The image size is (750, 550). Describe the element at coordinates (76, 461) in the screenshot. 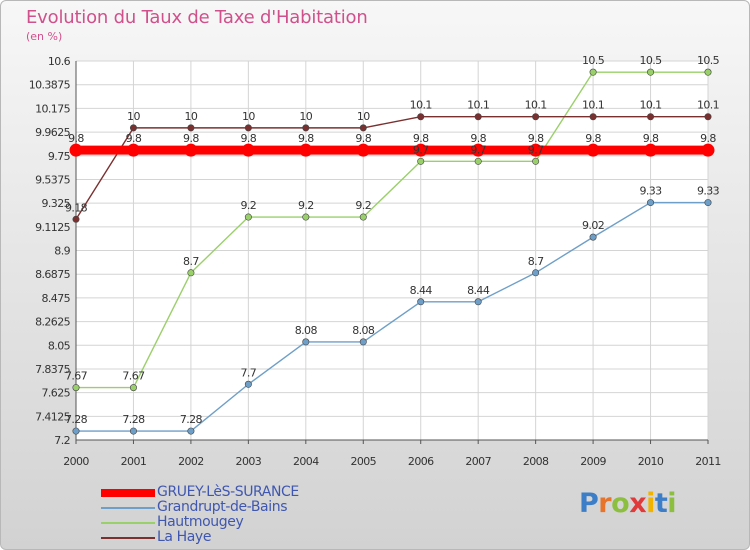

I see `x-tick-label: 2000` at that location.